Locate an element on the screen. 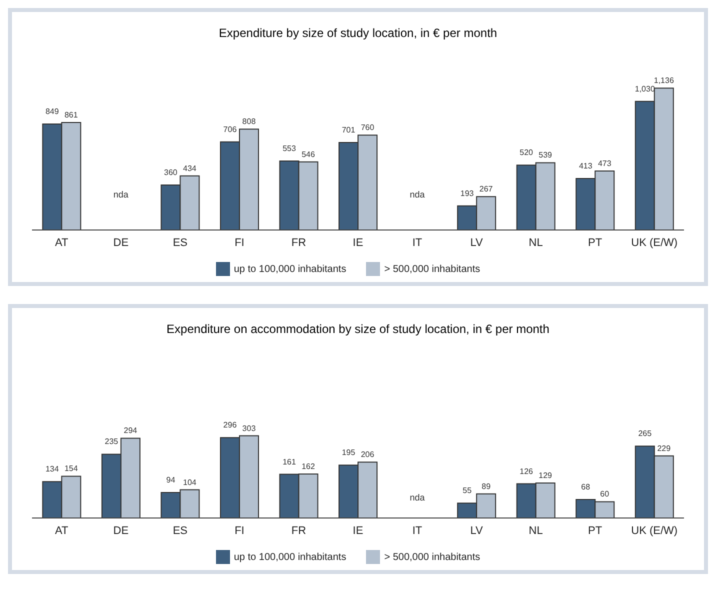 Image resolution: width=718 pixels, height=616 pixels. data-label: 229 is located at coordinates (664, 448).